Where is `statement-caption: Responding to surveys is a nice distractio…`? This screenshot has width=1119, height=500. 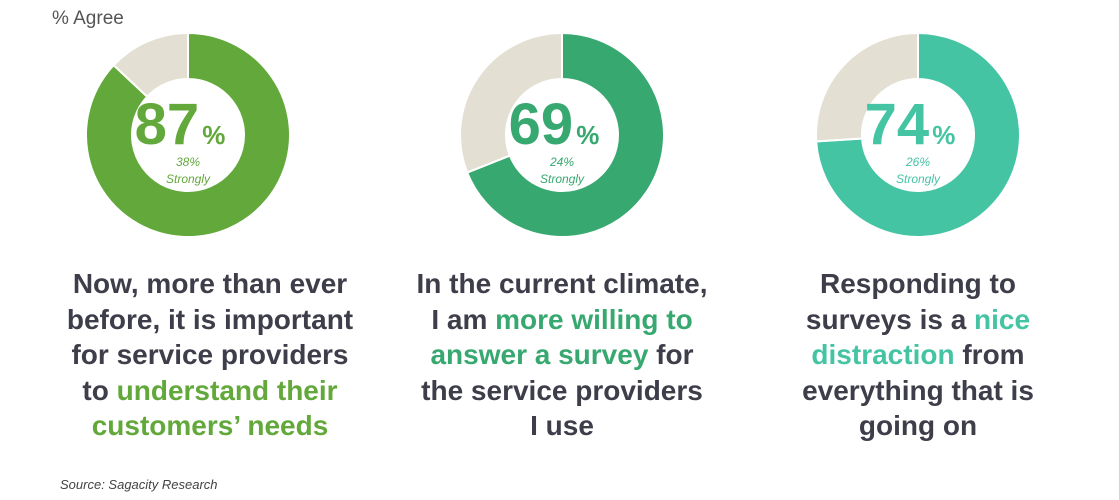
statement-caption: Responding to surveys is a nice distractio… is located at coordinates (918, 355).